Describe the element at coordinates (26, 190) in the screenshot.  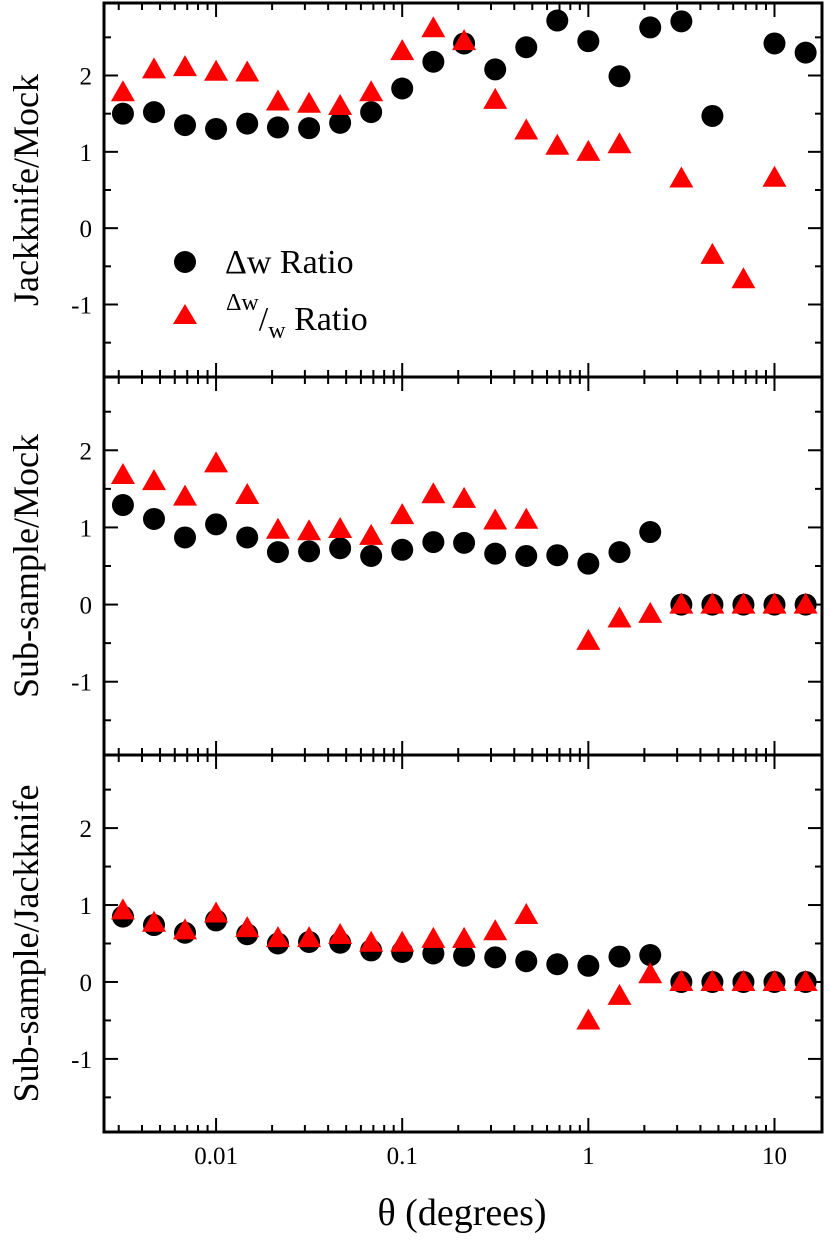
I see `y-axis-title: Jackknife/Mock` at that location.